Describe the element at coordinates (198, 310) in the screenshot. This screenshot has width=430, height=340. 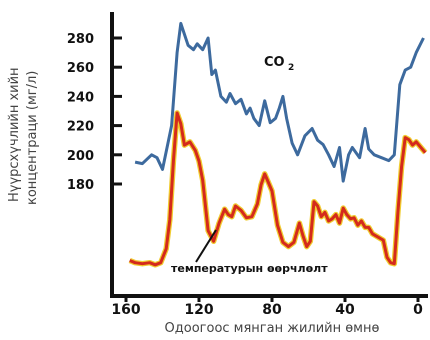
I see `x-tick-label-120: 120` at that location.